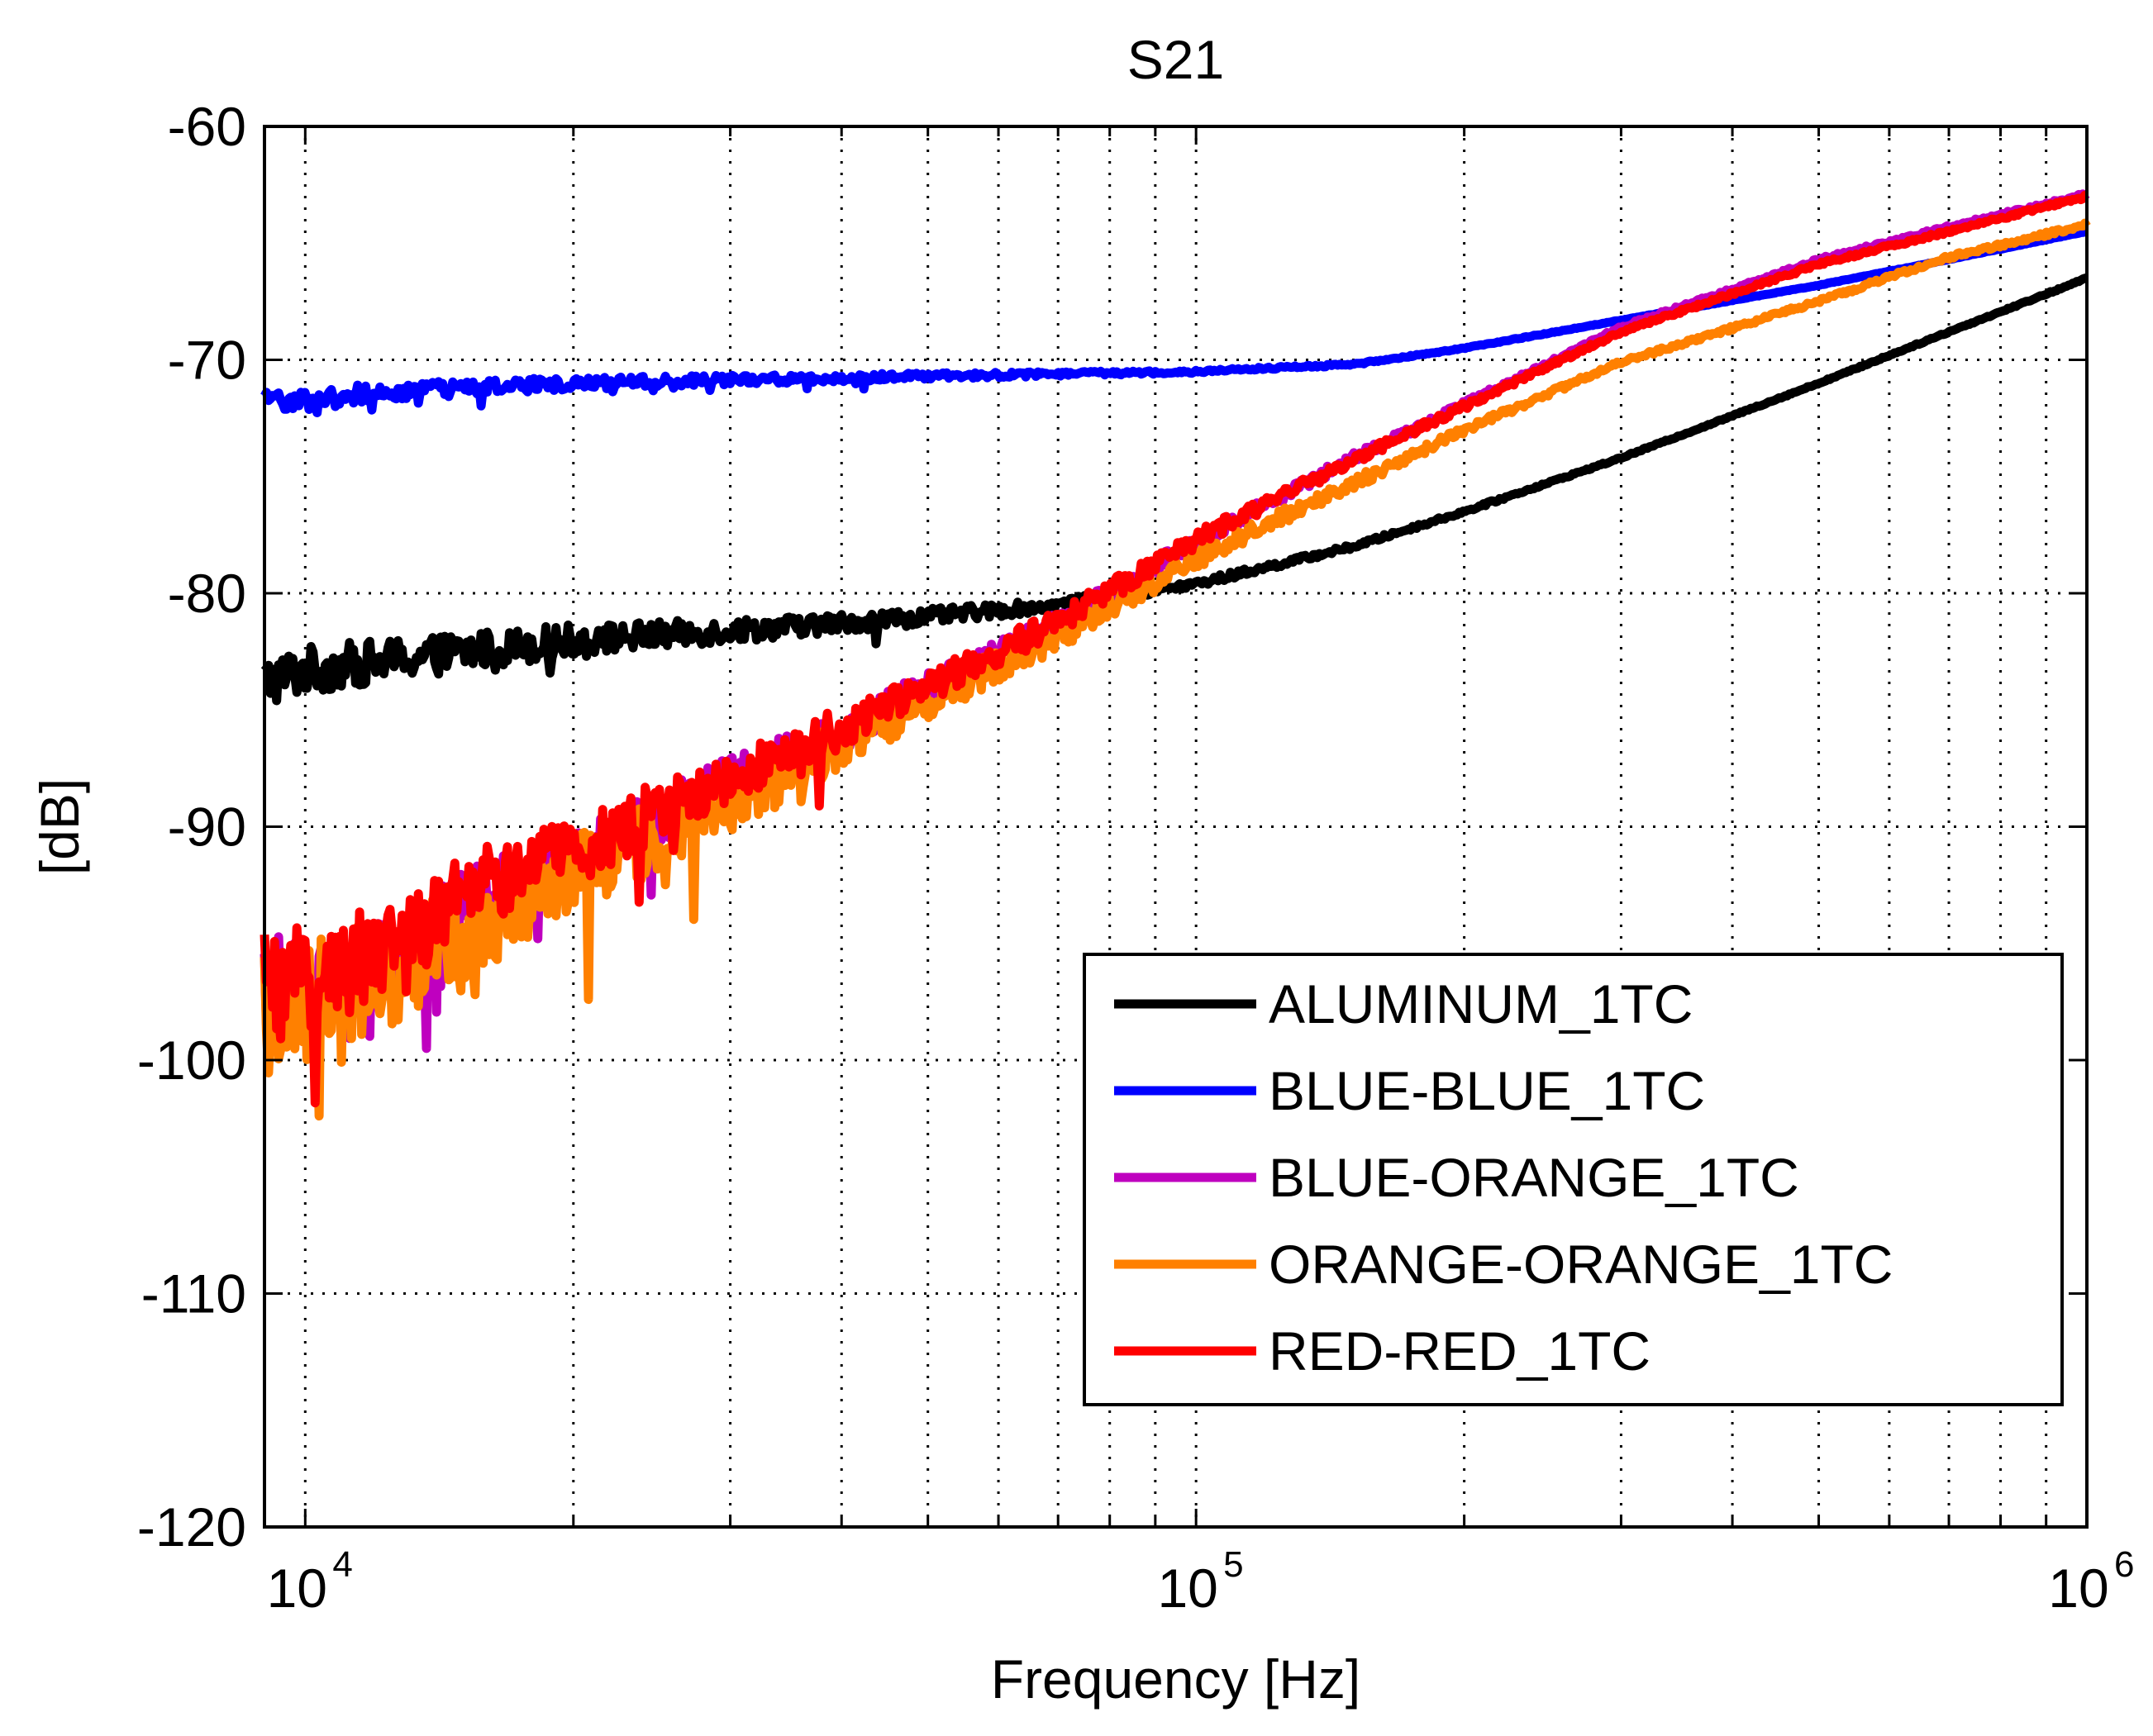 This screenshot has width=2153, height=1736. I want to click on legend-item: BLUE-BLUE_1TC, so click(1409, 1091).